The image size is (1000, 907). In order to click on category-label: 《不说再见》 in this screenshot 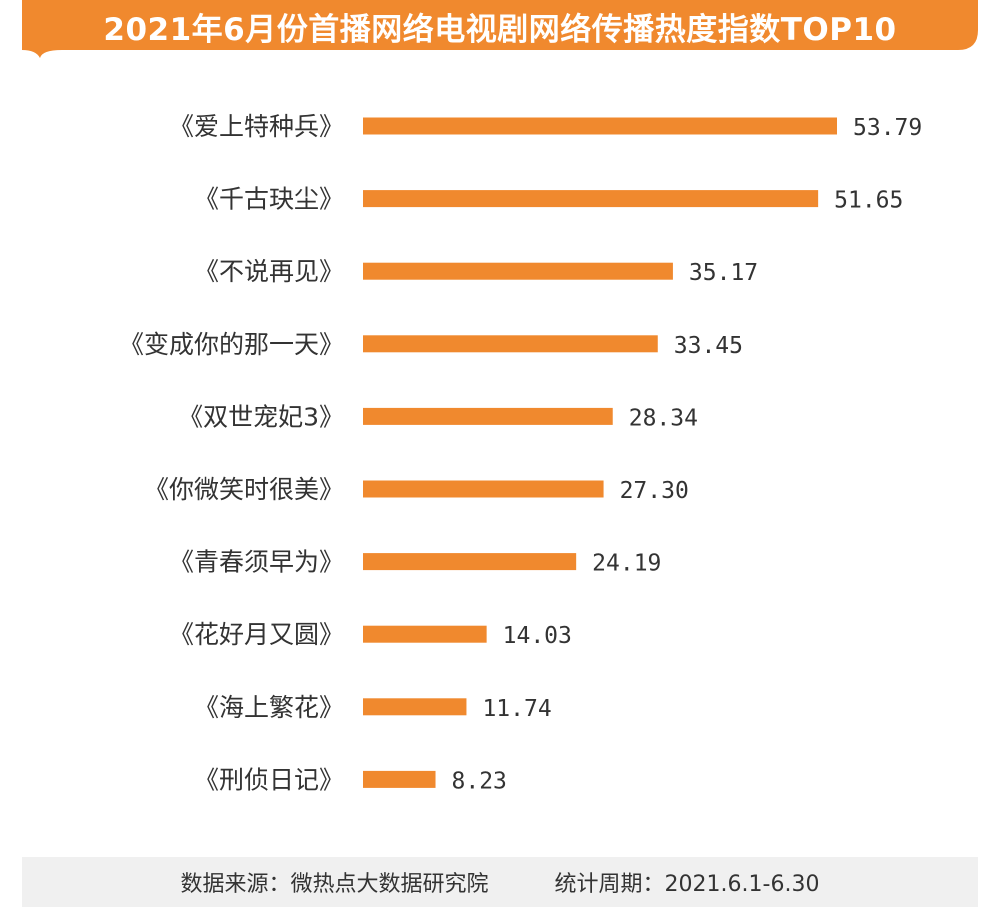, I will do `click(269, 271)`.